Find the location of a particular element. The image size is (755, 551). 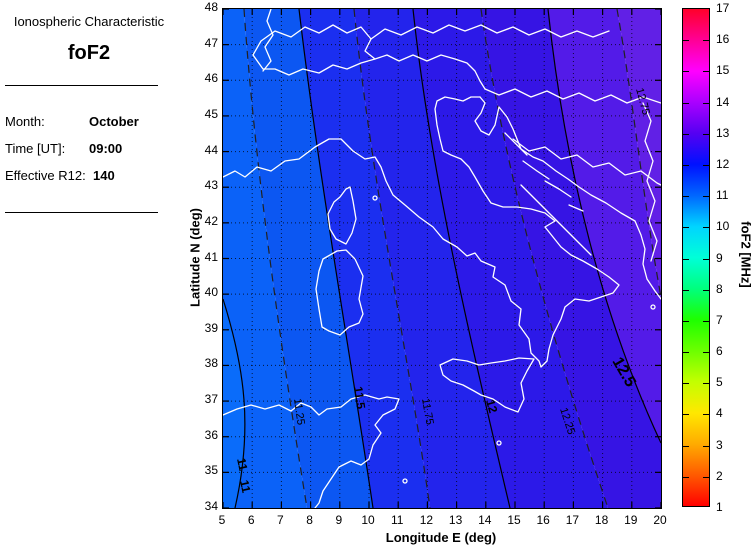

colorbar-tick-label-4: 4 is located at coordinates (719, 413).